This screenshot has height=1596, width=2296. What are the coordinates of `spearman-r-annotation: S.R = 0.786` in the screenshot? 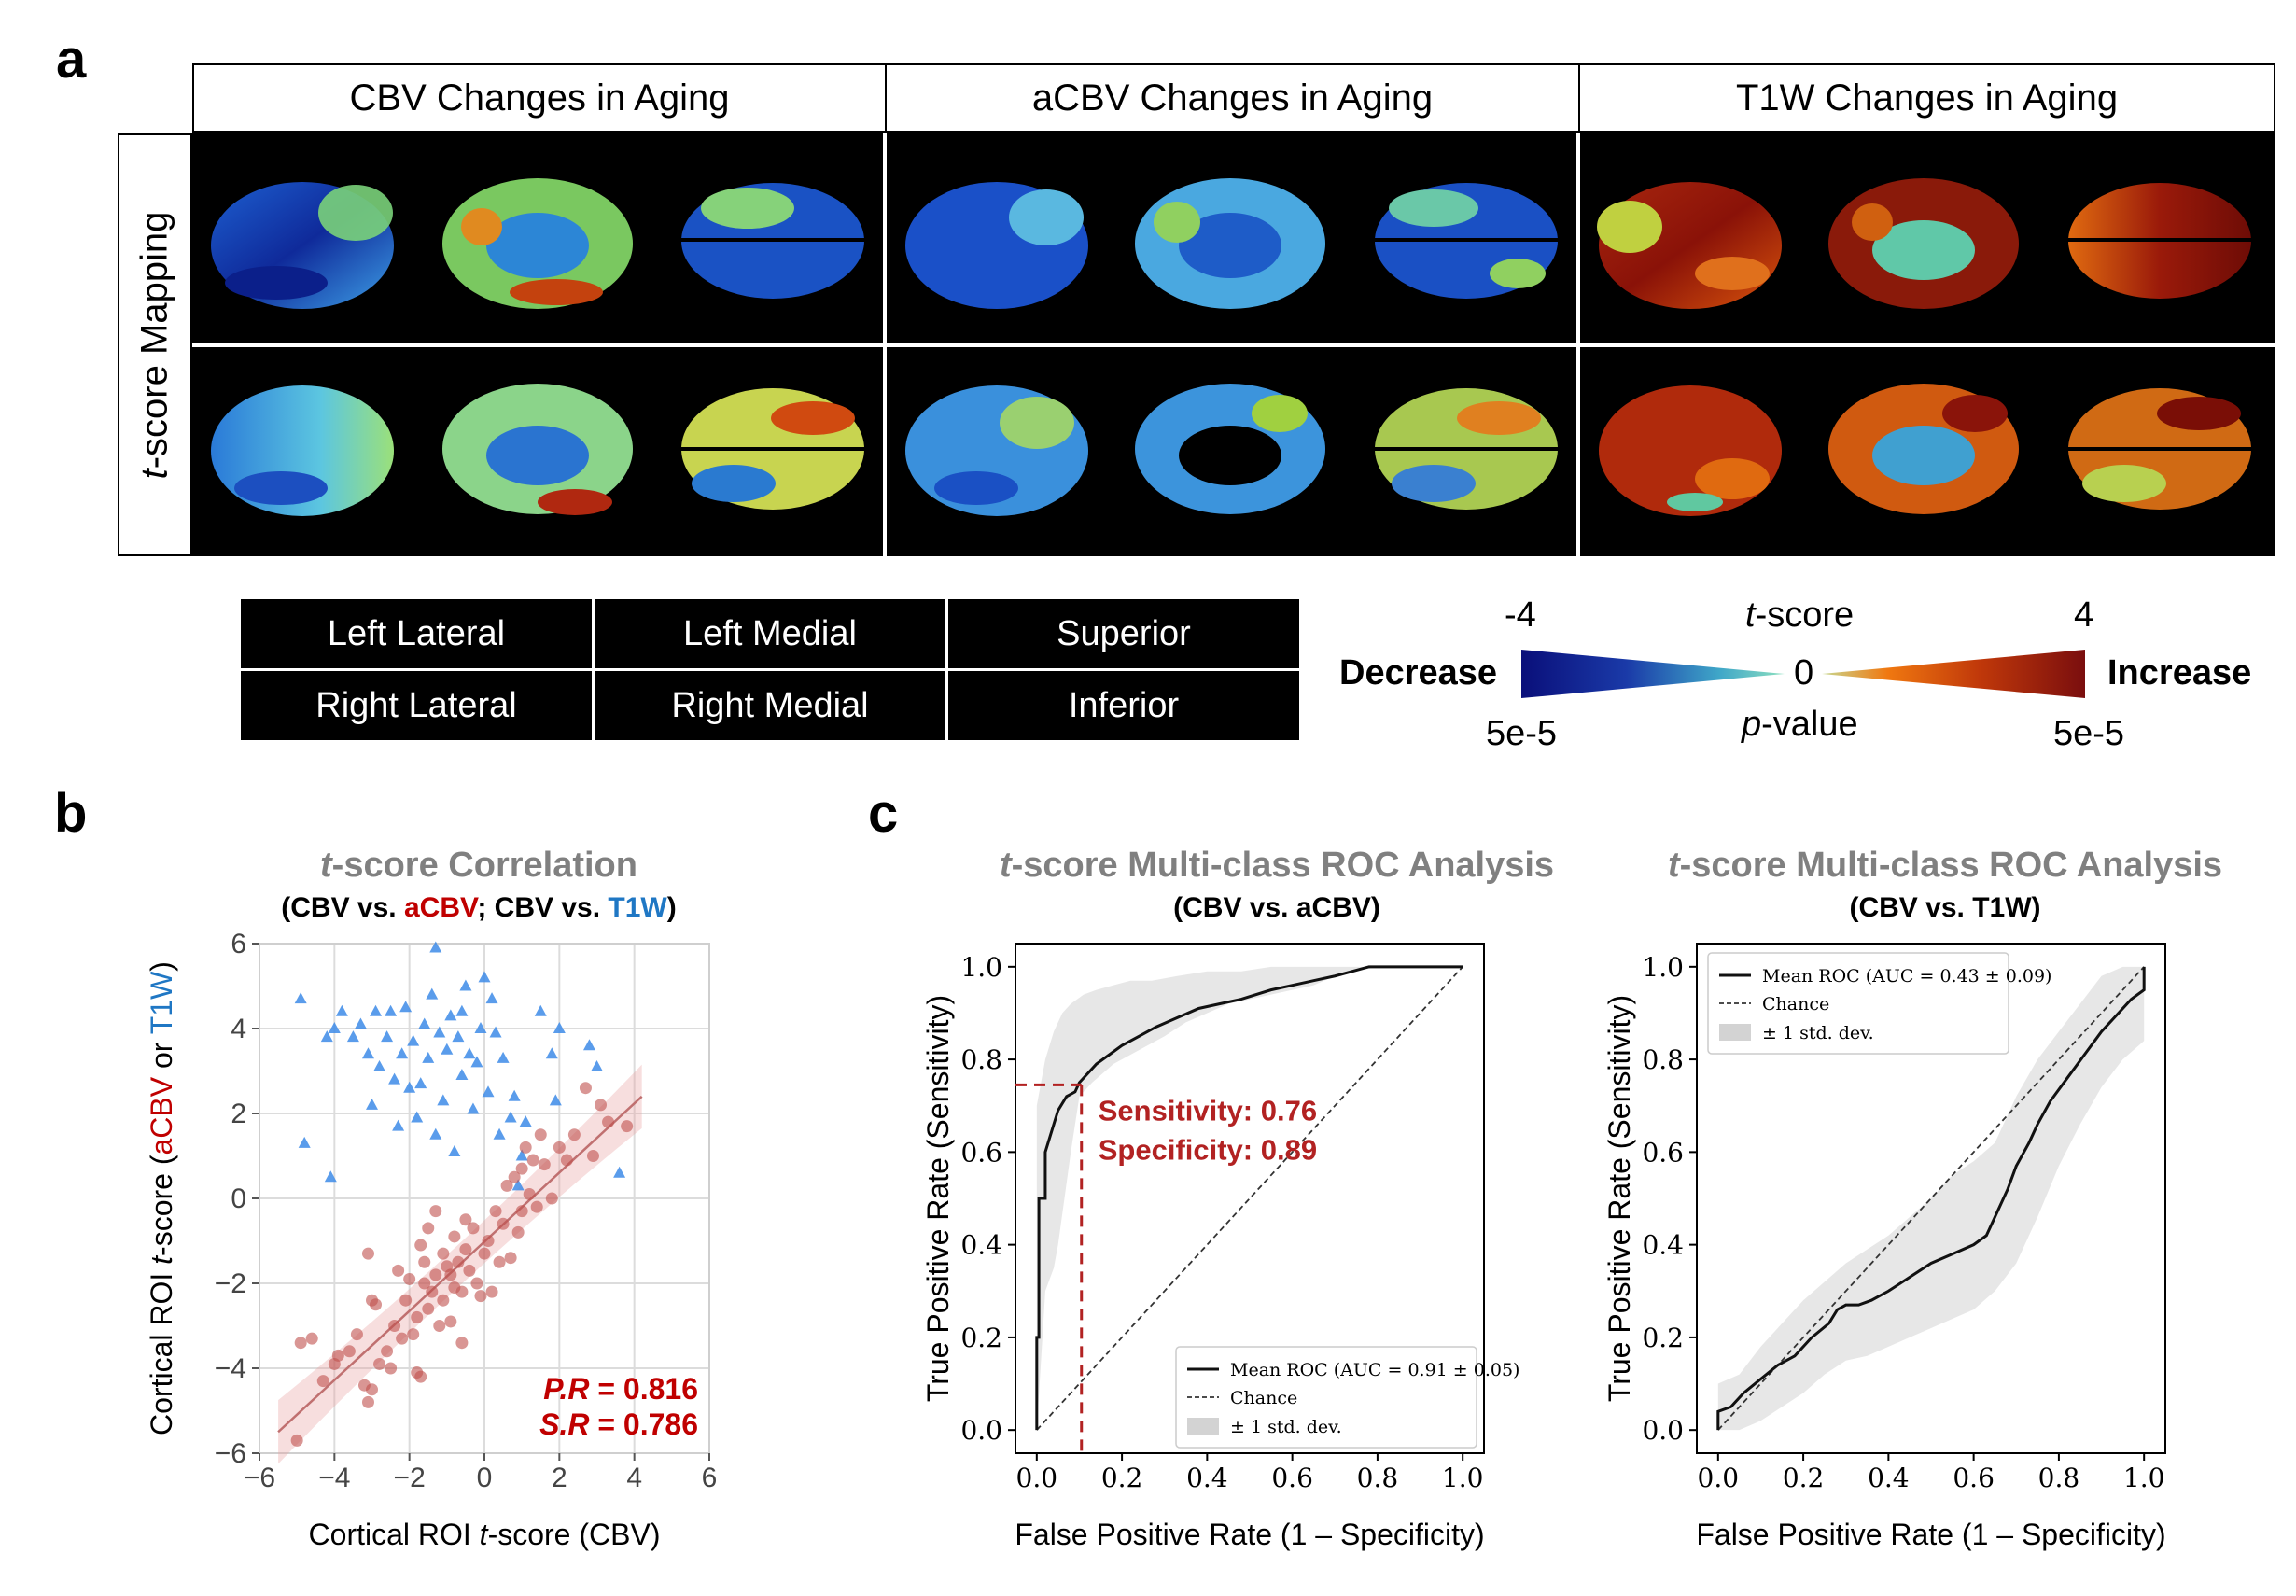 It's located at (618, 1424).